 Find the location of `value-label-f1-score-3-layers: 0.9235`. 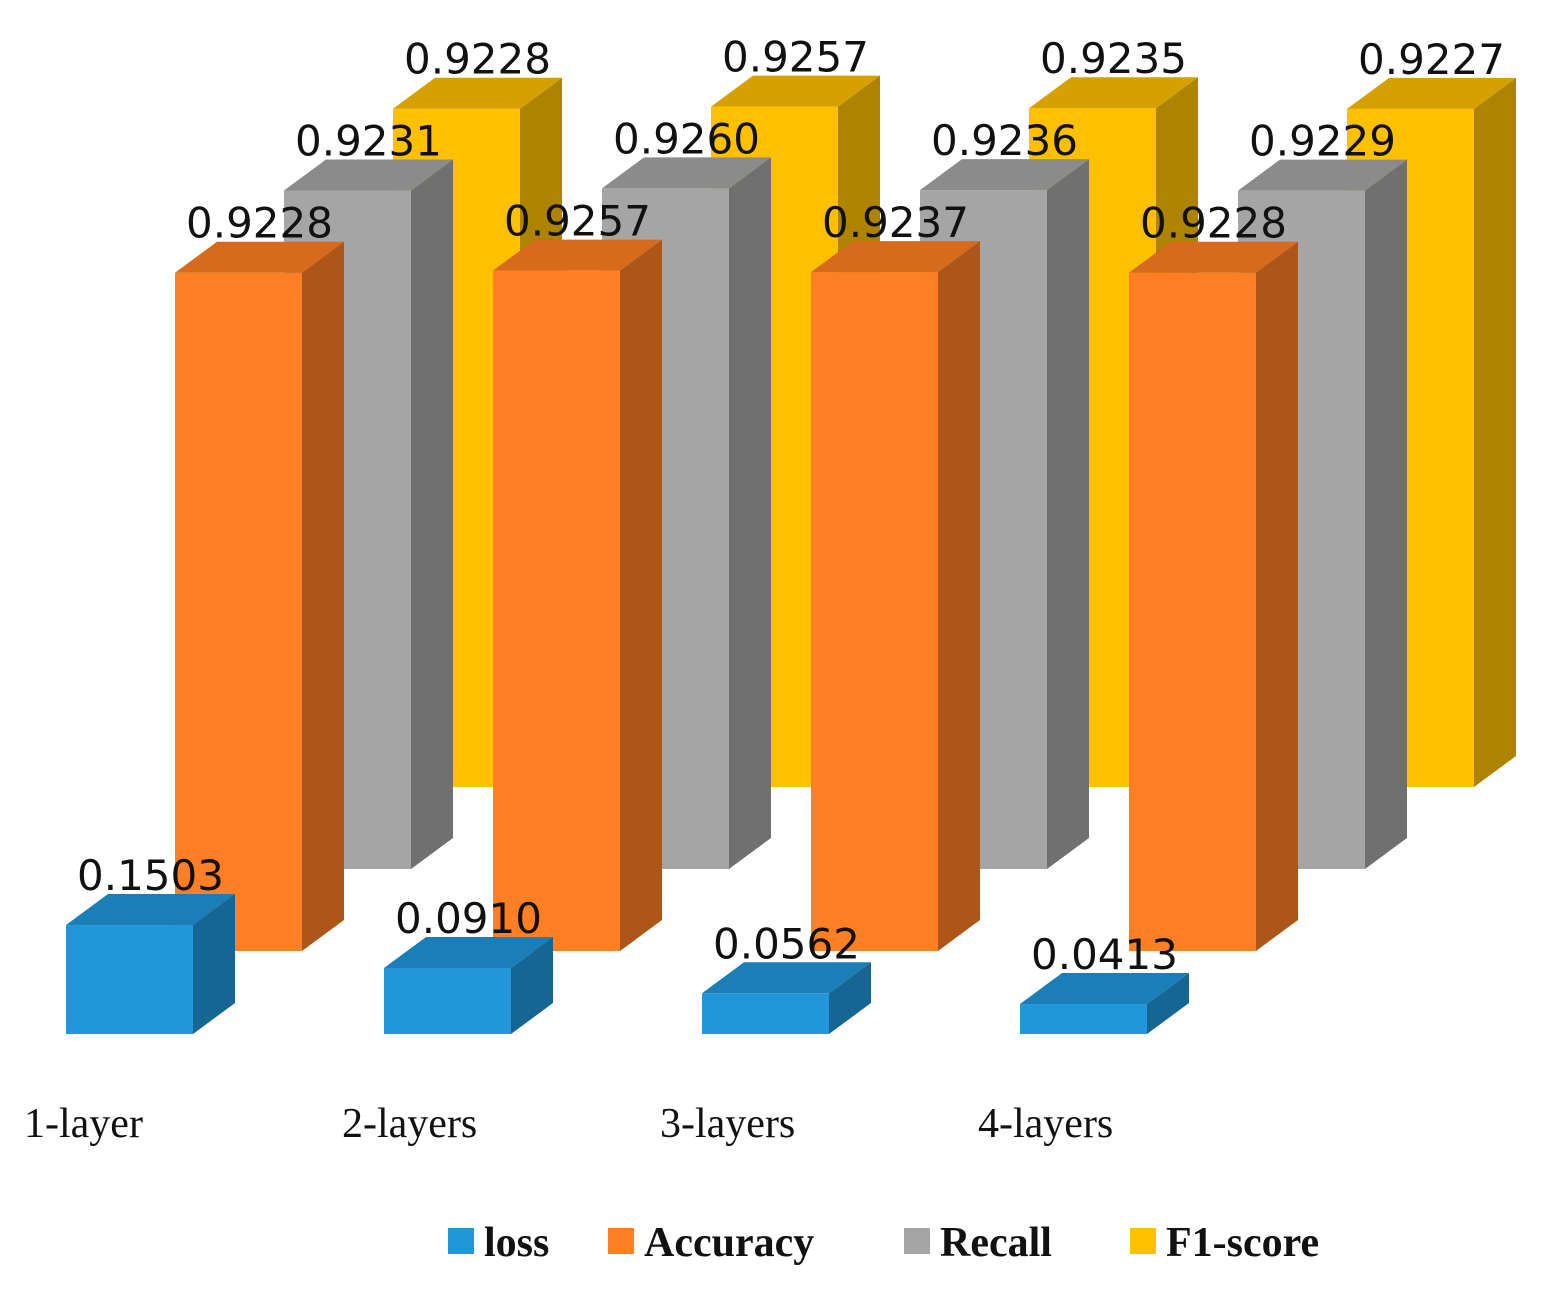

value-label-f1-score-3-layers: 0.9235 is located at coordinates (1113, 58).